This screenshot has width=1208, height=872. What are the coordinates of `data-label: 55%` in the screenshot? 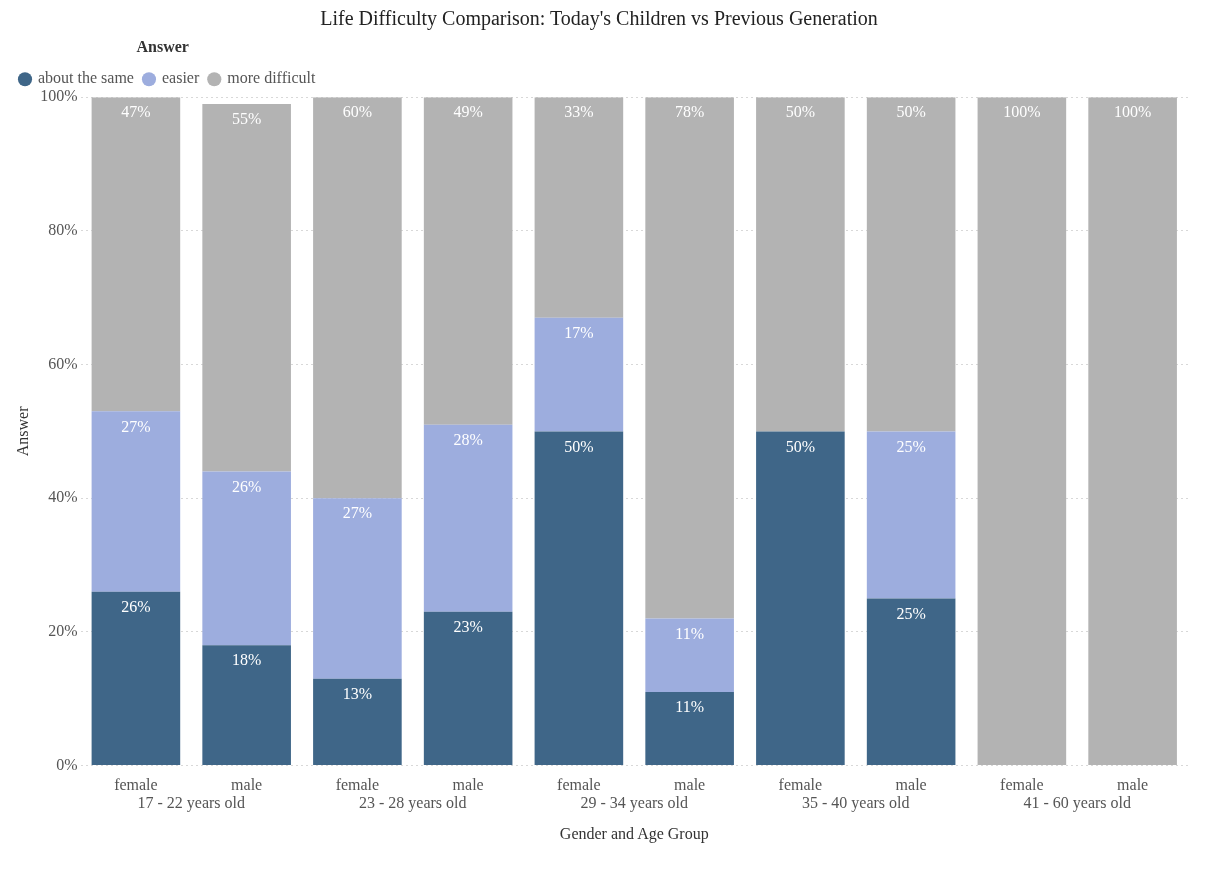 It's located at (246, 119).